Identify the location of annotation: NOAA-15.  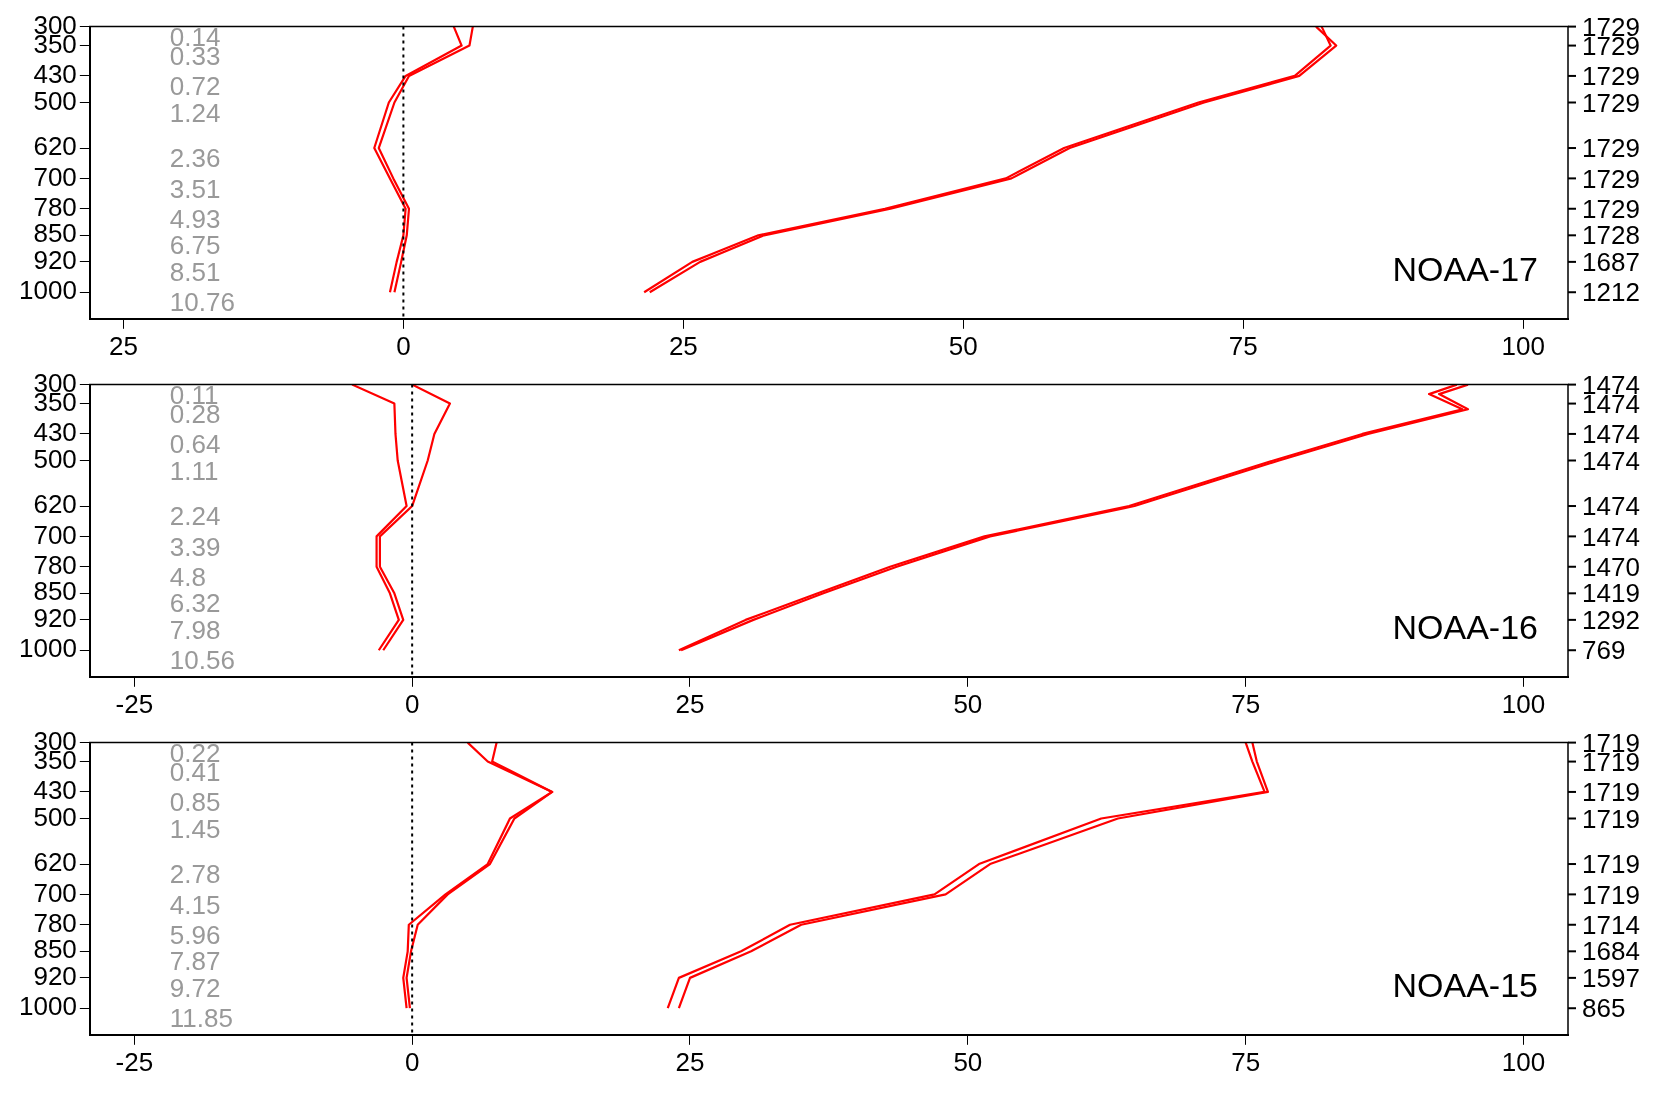
(1465, 985).